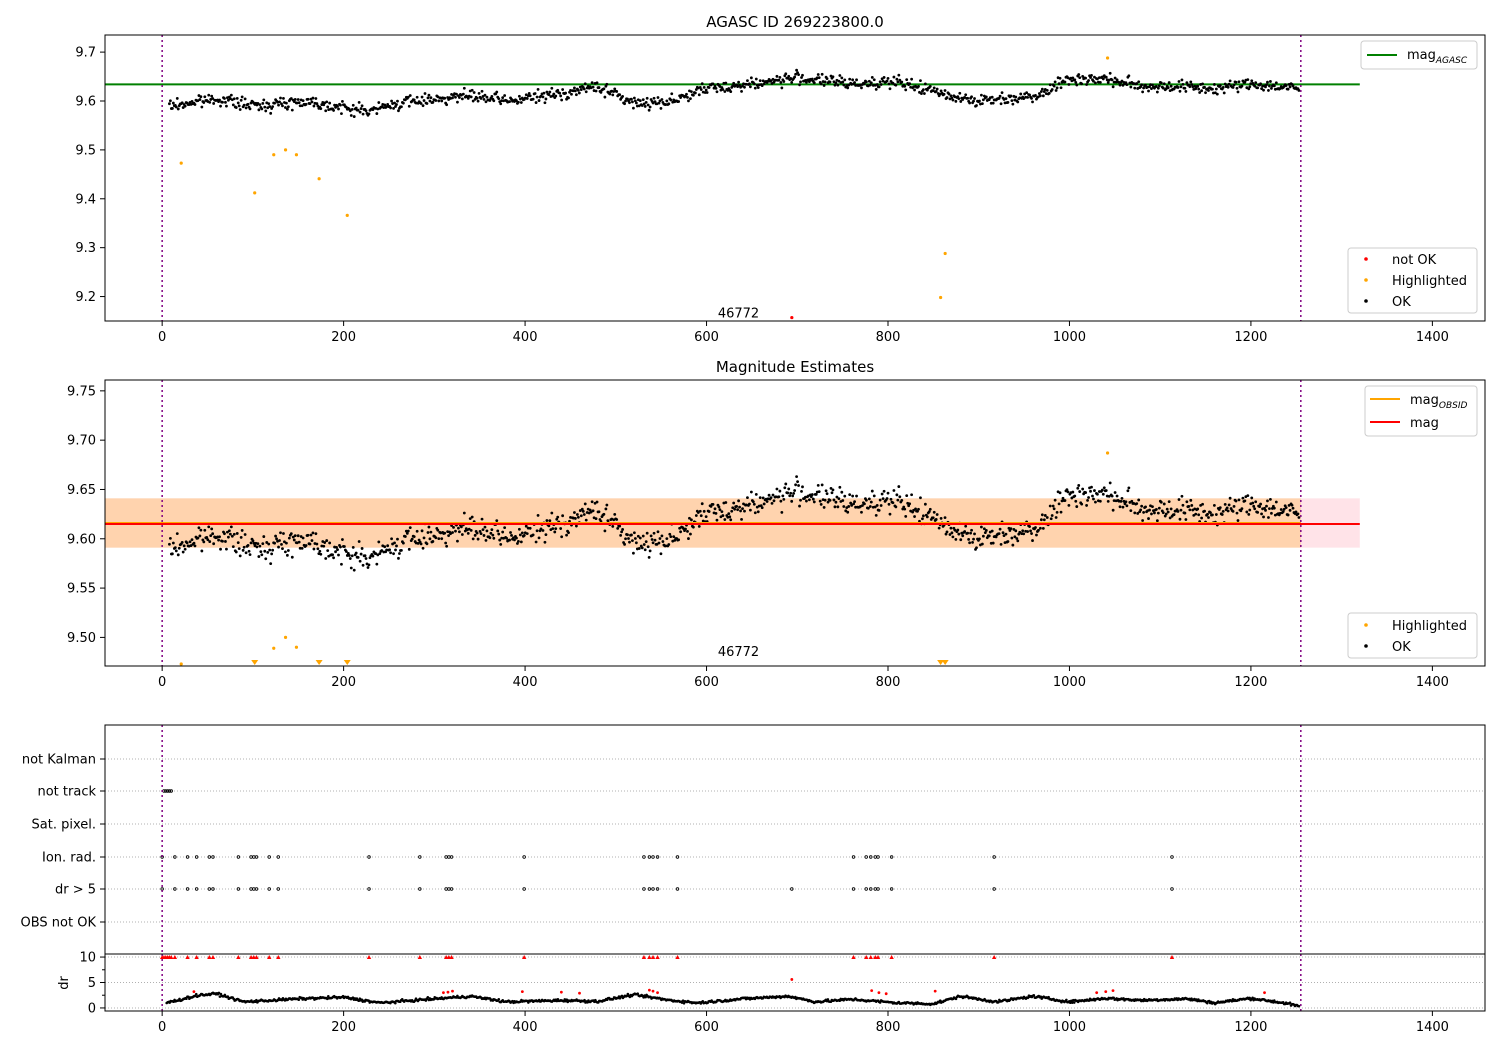 Image resolution: width=1500 pixels, height=1050 pixels. What do you see at coordinates (1421, 55) in the screenshot?
I see `legend-mag-agasc-label: mag` at bounding box center [1421, 55].